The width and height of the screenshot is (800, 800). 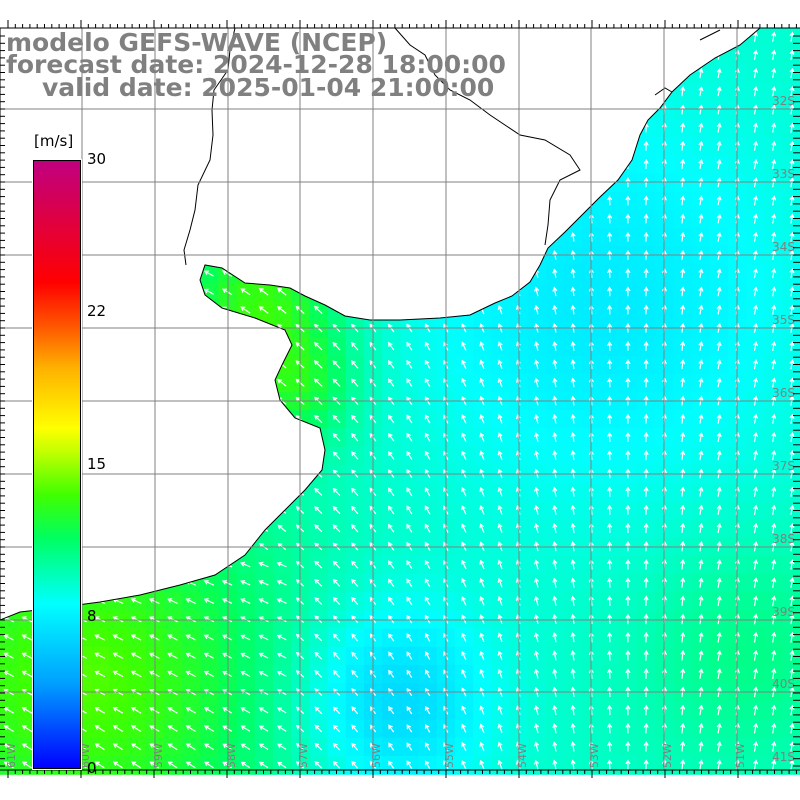 I want to click on lon-label: 60W, so click(x=85, y=755).